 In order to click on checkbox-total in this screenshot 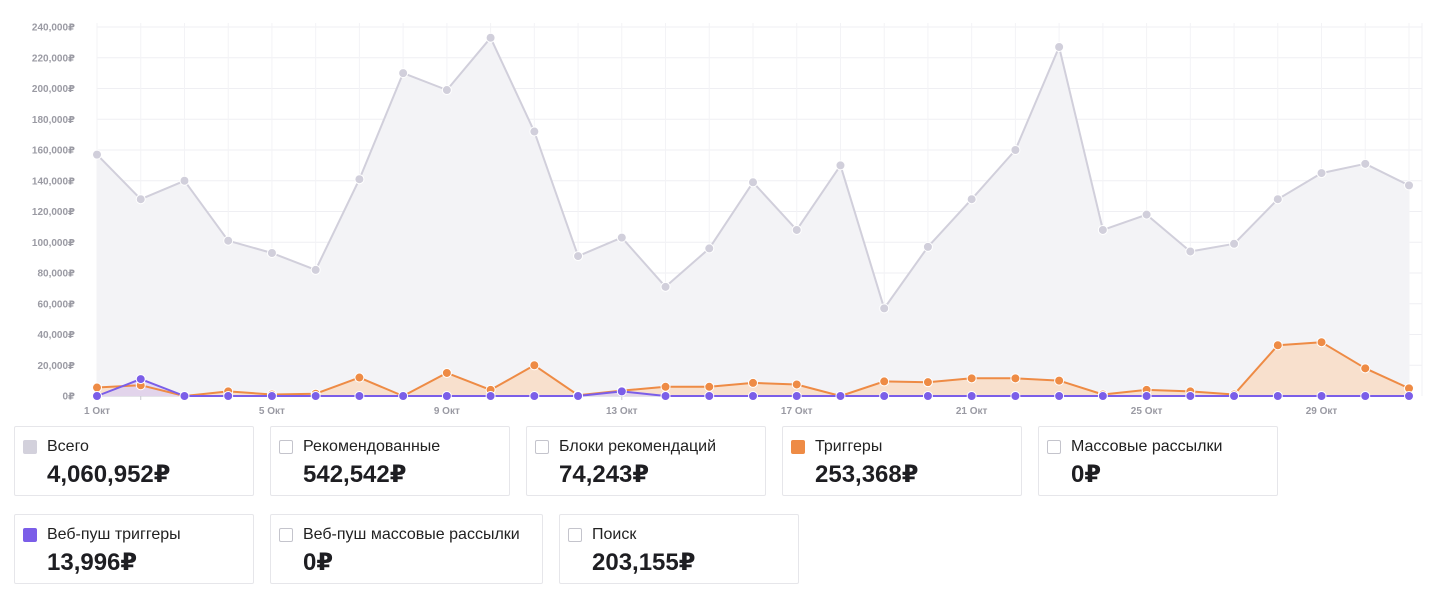, I will do `click(30, 447)`.